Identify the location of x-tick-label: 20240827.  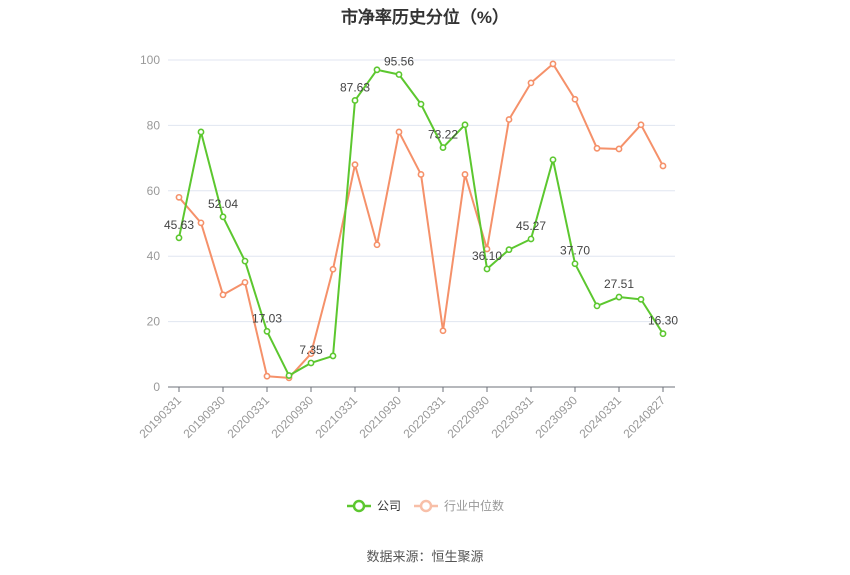
(644, 417).